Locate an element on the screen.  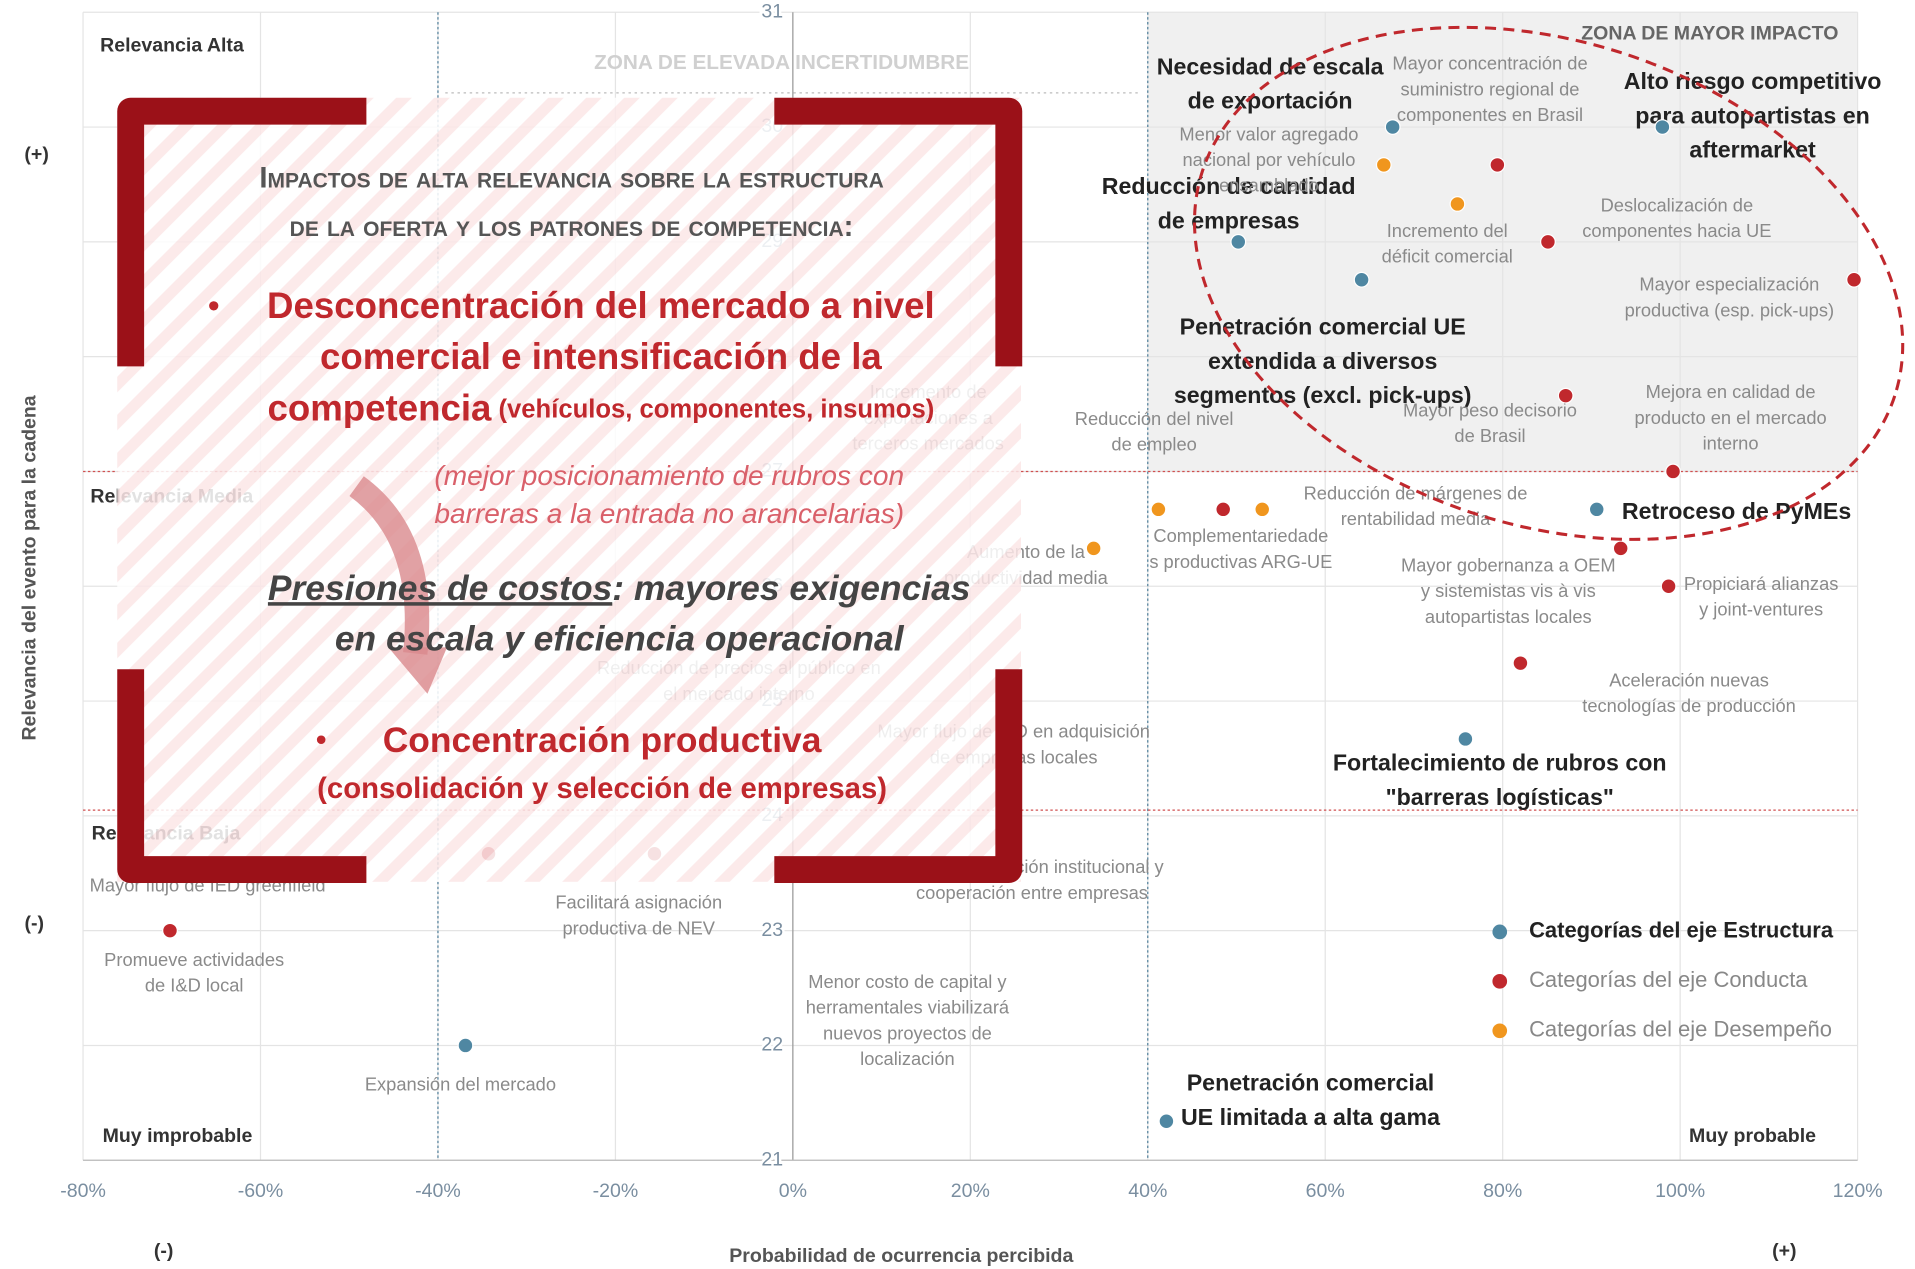
quadrant-label: Muy improbable is located at coordinates (178, 1136).